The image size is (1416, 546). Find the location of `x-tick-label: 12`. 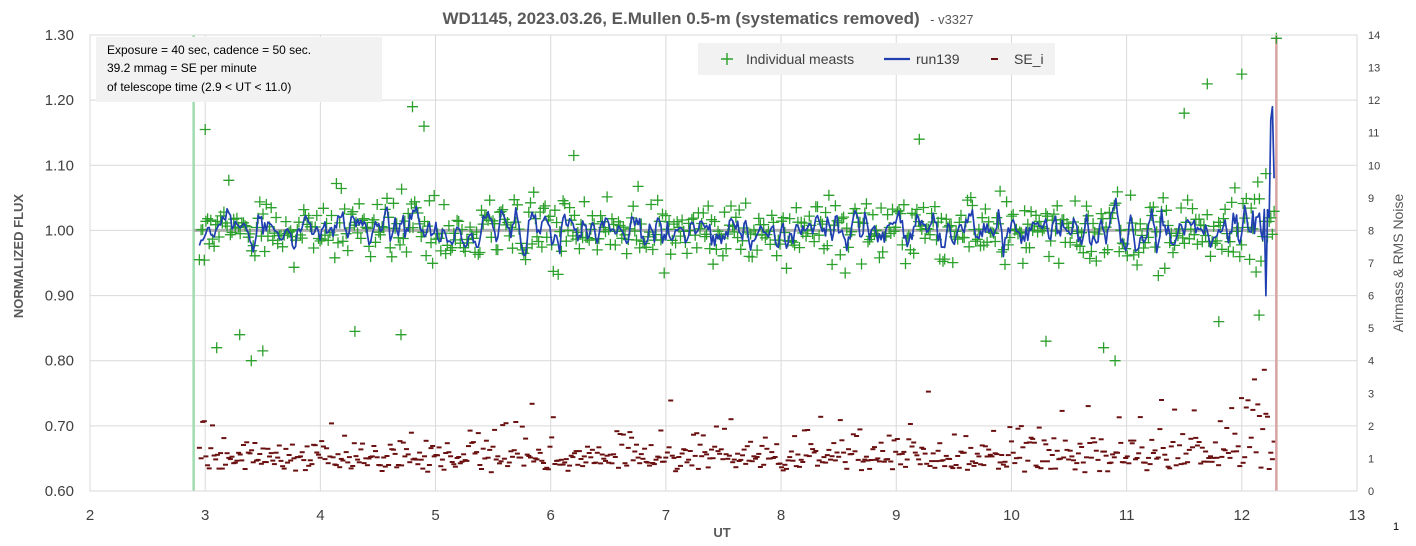

x-tick-label: 12 is located at coordinates (1241, 515).